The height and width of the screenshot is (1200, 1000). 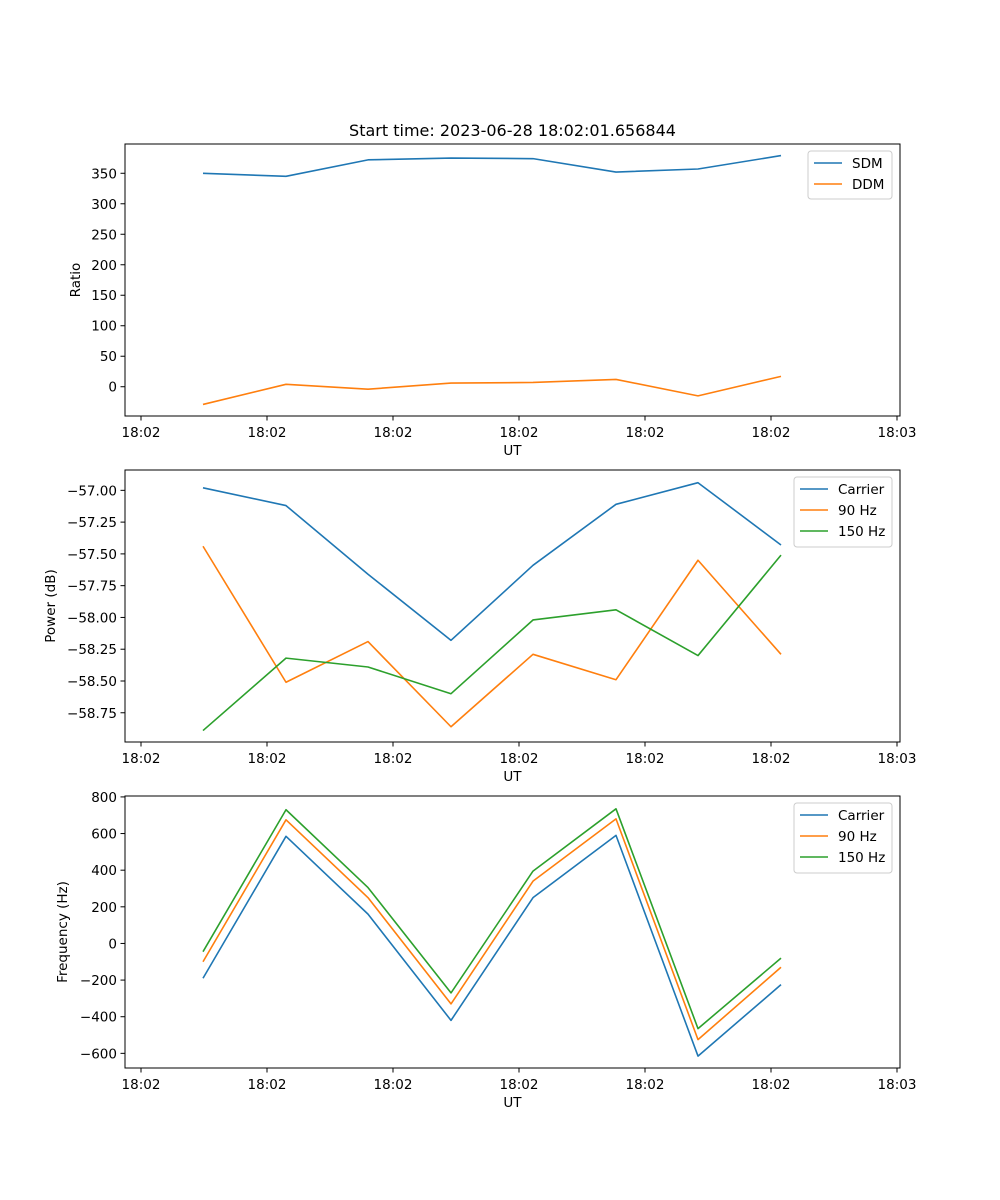 I want to click on y-tick-label: 800, so click(x=104, y=798).